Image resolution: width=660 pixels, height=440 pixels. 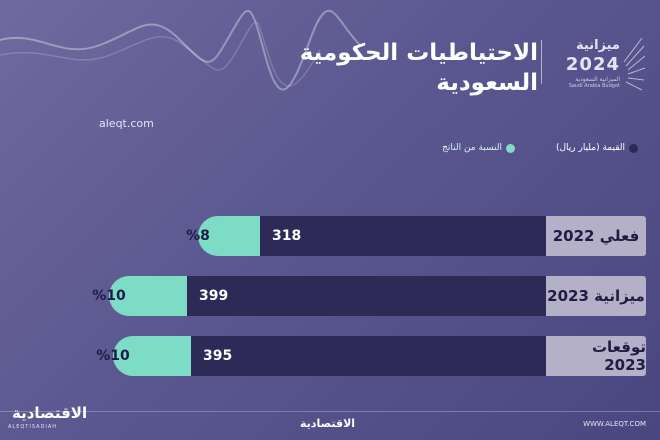 I want to click on pct-label: %8, so click(x=198, y=236).